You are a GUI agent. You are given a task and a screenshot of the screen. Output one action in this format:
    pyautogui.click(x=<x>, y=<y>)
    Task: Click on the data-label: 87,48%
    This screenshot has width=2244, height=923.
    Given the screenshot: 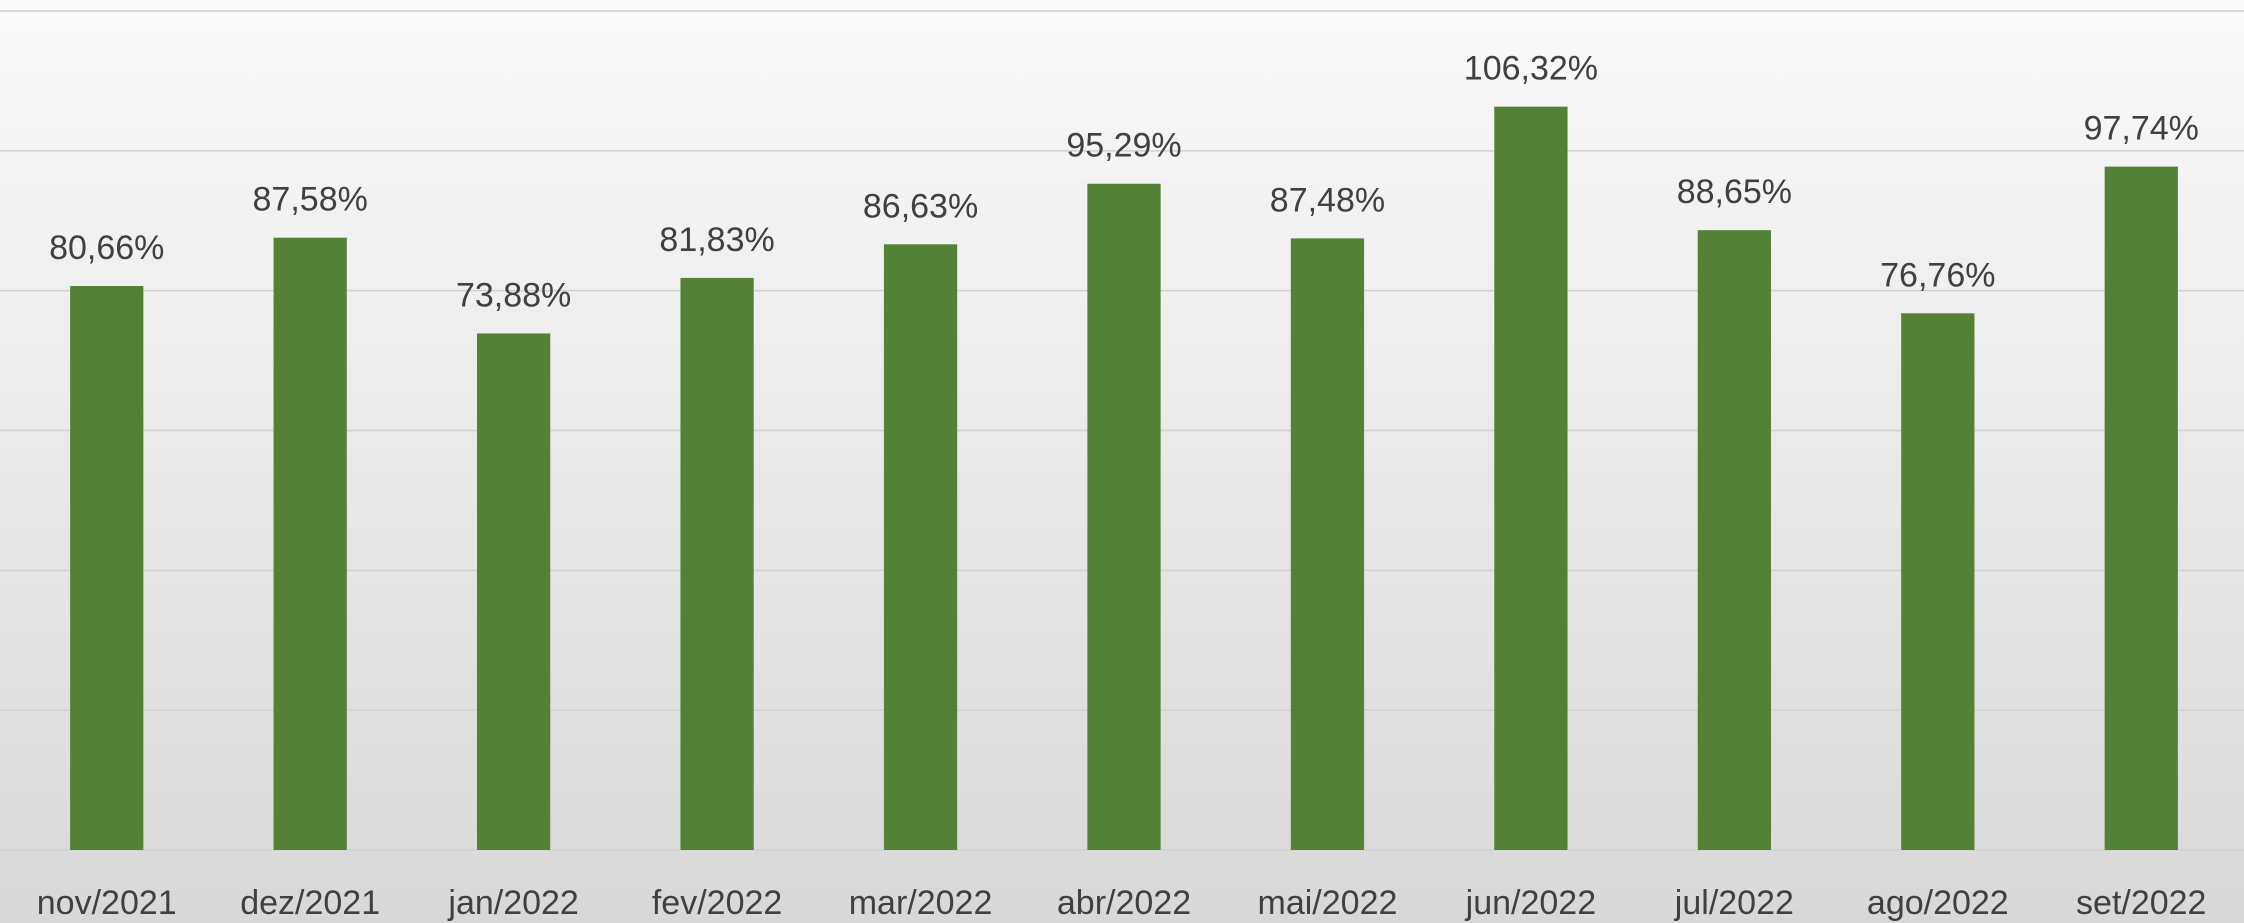 What is the action you would take?
    pyautogui.click(x=1327, y=200)
    